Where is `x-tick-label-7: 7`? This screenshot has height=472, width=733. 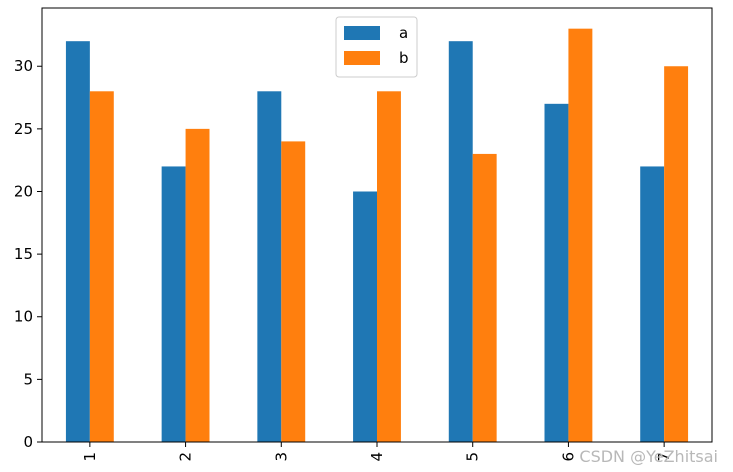 x-tick-label-7: 7 is located at coordinates (664, 457).